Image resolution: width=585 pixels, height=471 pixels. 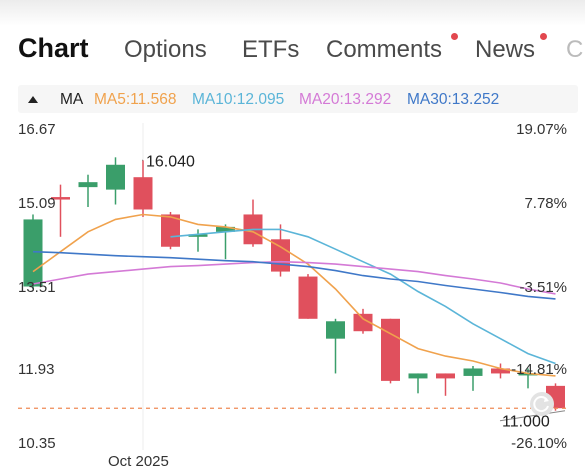 What do you see at coordinates (53, 48) in the screenshot?
I see `tab-chart: Chart` at bounding box center [53, 48].